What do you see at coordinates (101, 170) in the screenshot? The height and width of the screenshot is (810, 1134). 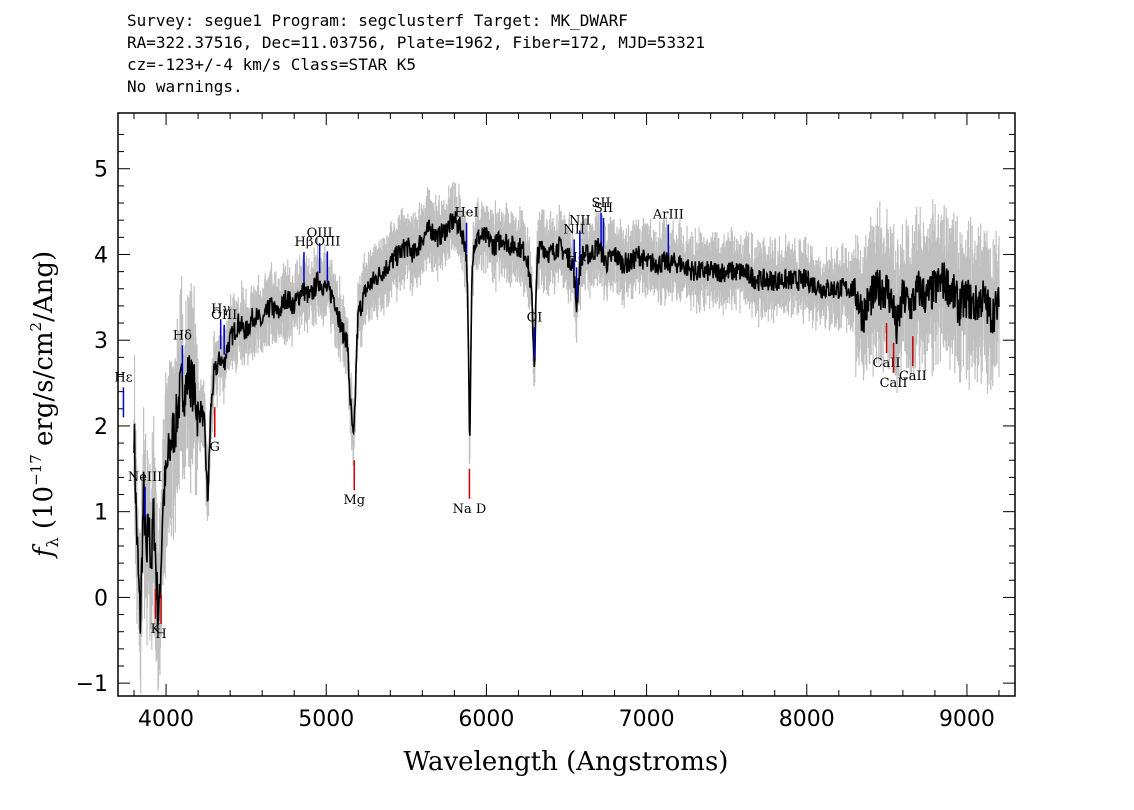 I see `y-tick-label: 5` at bounding box center [101, 170].